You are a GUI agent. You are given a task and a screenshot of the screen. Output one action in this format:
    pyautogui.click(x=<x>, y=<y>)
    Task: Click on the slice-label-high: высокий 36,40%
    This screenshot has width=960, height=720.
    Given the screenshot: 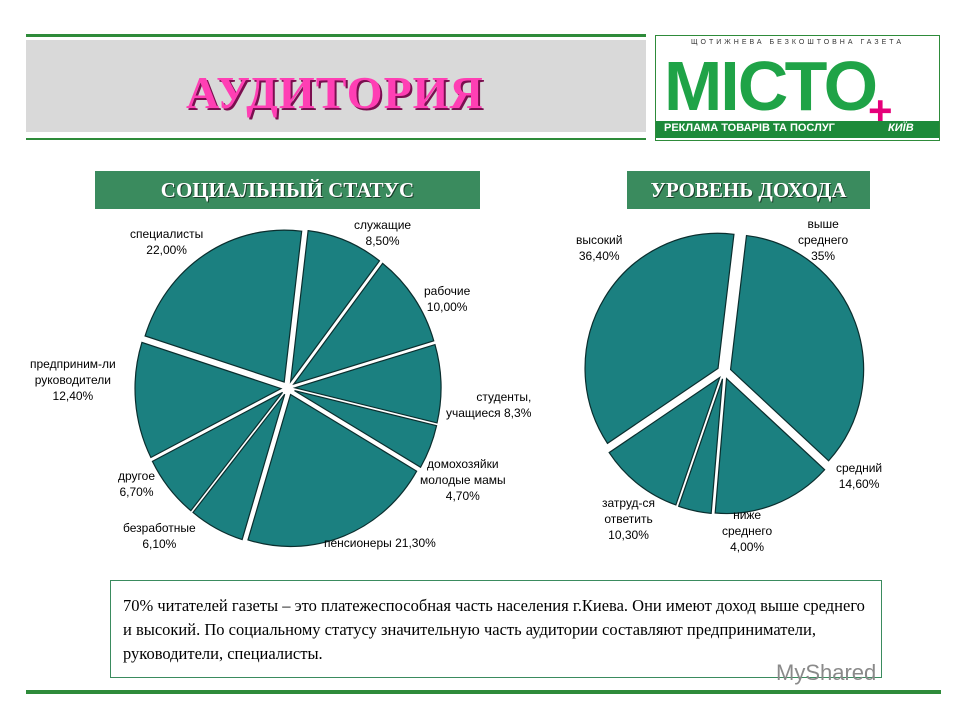 What is the action you would take?
    pyautogui.click(x=599, y=248)
    